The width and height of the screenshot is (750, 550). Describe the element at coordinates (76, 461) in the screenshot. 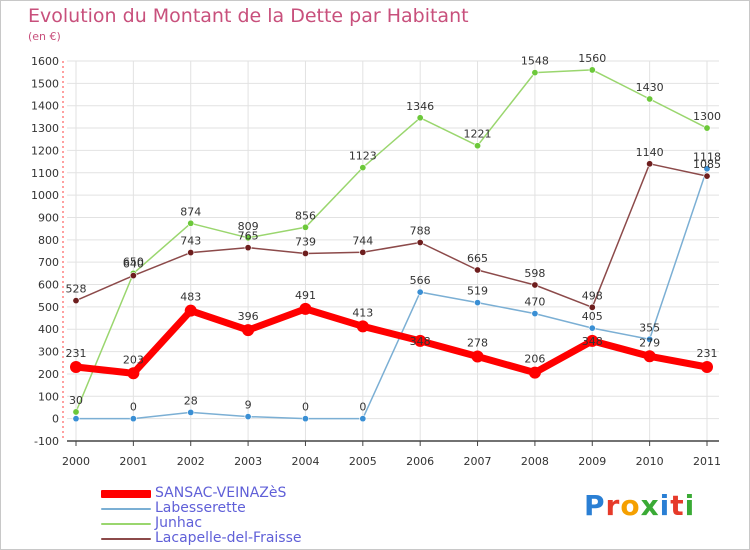

I see `x-tick-label: 2000` at that location.